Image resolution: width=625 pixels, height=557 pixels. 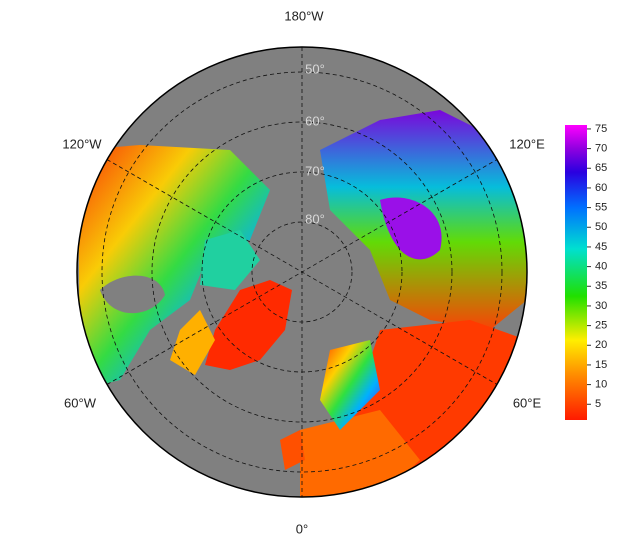 What do you see at coordinates (598, 404) in the screenshot?
I see `colorbar-tick-label: 5` at bounding box center [598, 404].